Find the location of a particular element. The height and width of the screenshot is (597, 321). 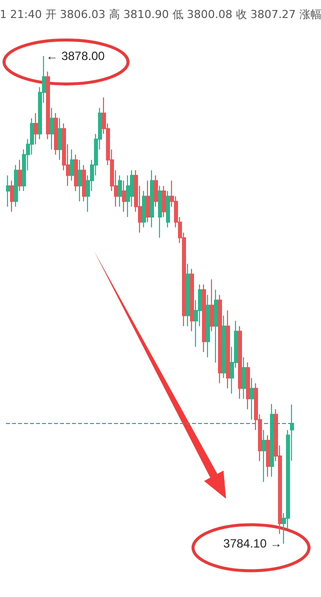

annotation: 3784.10 → is located at coordinates (252, 543).